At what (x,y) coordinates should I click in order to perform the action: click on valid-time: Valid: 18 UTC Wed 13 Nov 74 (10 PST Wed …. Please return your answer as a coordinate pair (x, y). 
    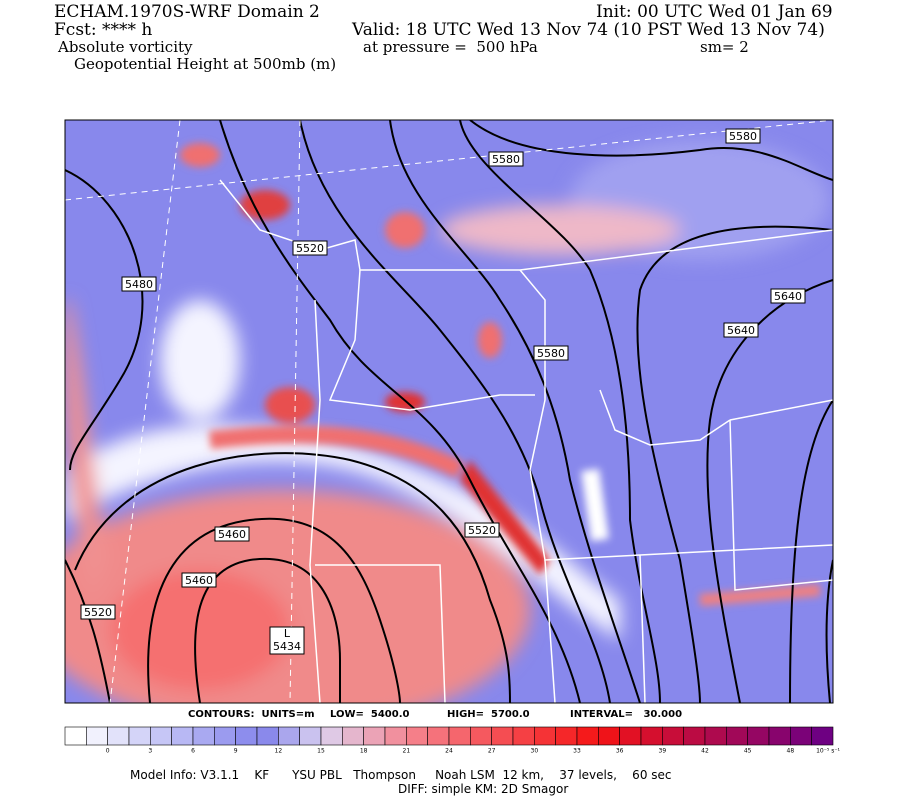
    Looking at the image, I should click on (588, 30).